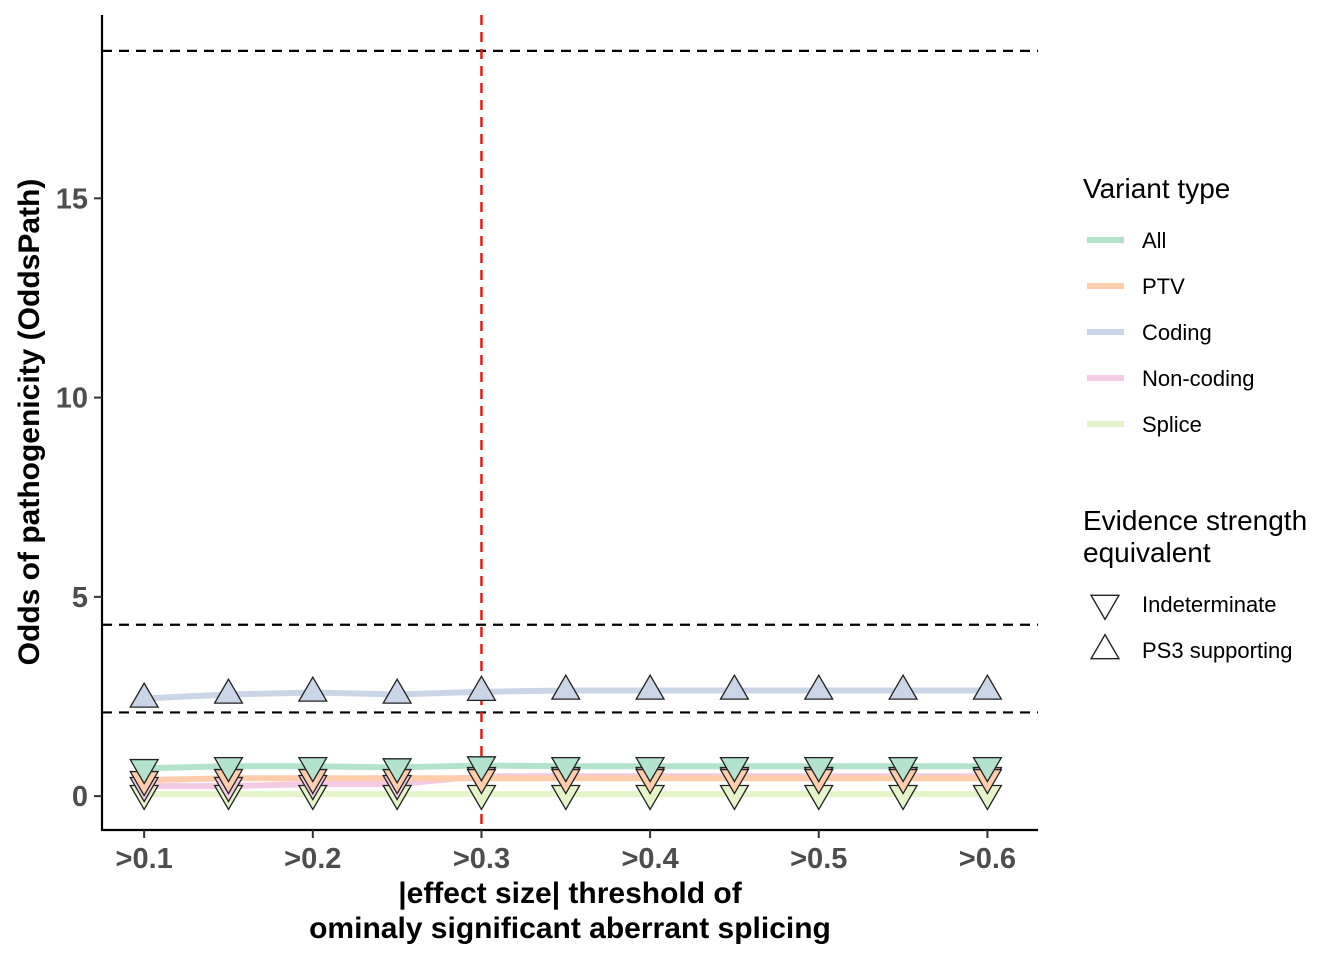  Describe the element at coordinates (1198, 378) in the screenshot. I see `legend-label-non-coding: Non-coding` at that location.